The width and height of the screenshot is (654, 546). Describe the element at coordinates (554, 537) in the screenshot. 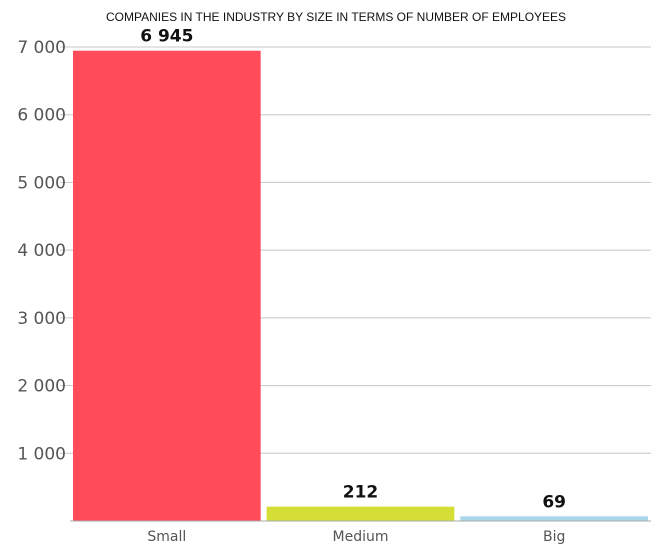

I see `x-tick-label-big: Big` at that location.